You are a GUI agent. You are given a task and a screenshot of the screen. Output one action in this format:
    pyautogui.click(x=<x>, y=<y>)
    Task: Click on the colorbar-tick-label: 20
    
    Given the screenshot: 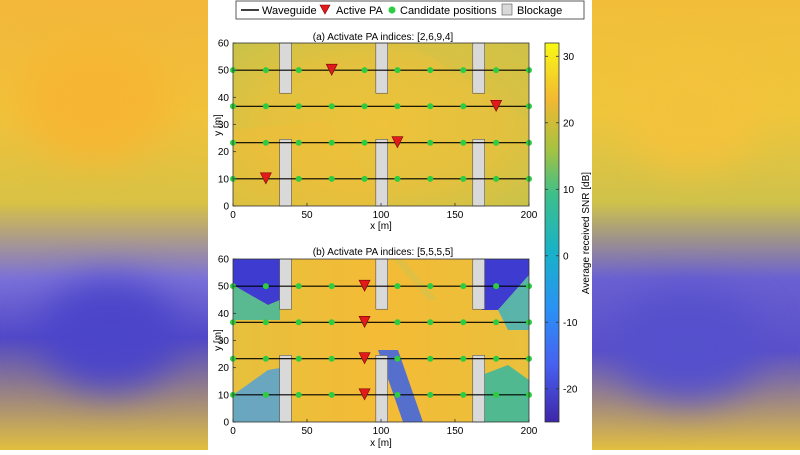 What is the action you would take?
    pyautogui.click(x=569, y=123)
    